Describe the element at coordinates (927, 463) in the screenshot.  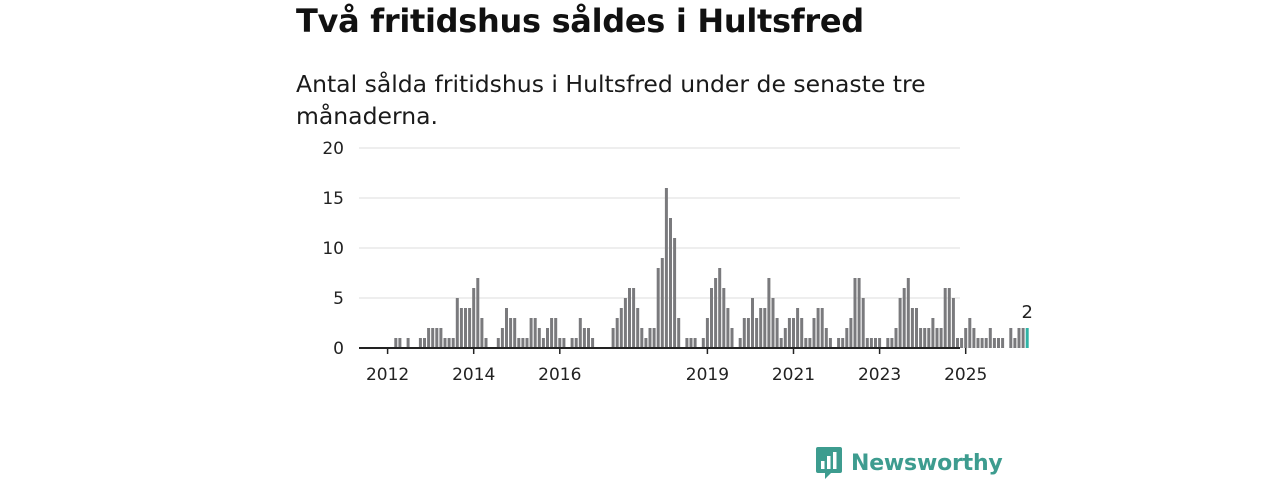
I see `newsworthy-logo-text: Newsworthy` at that location.